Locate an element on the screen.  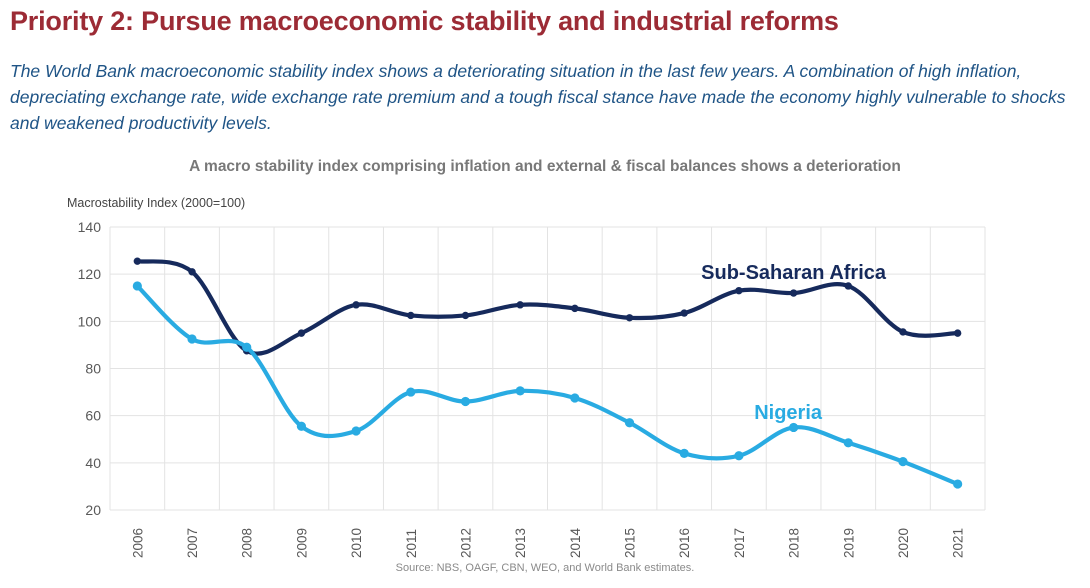
svg-text: 2011 is located at coordinates (411, 543).